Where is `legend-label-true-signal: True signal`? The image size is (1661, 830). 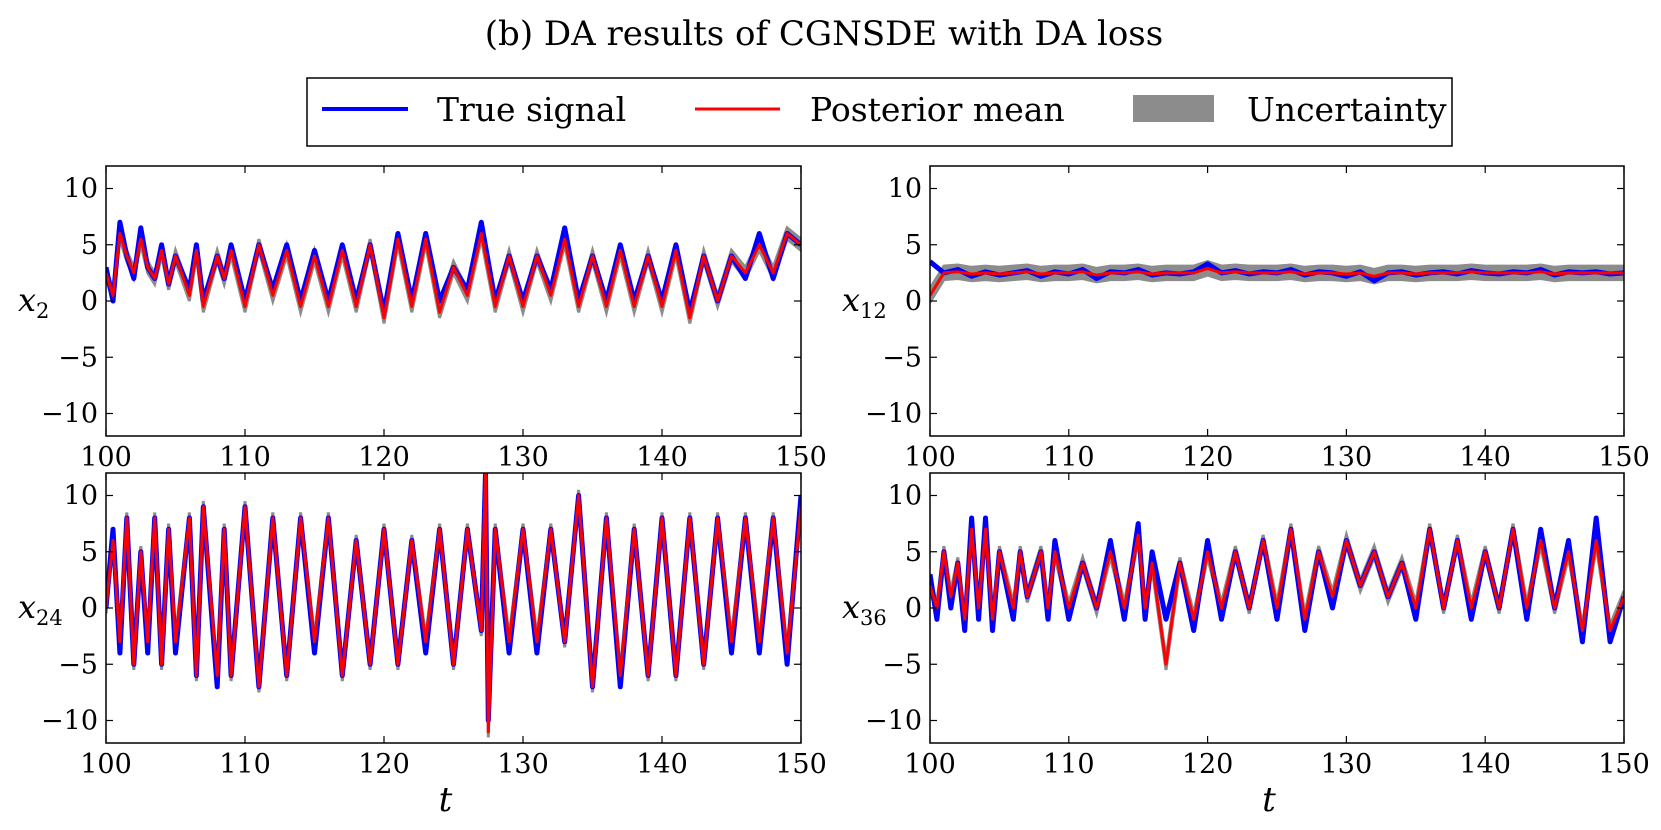
legend-label-true-signal: True signal is located at coordinates (531, 109).